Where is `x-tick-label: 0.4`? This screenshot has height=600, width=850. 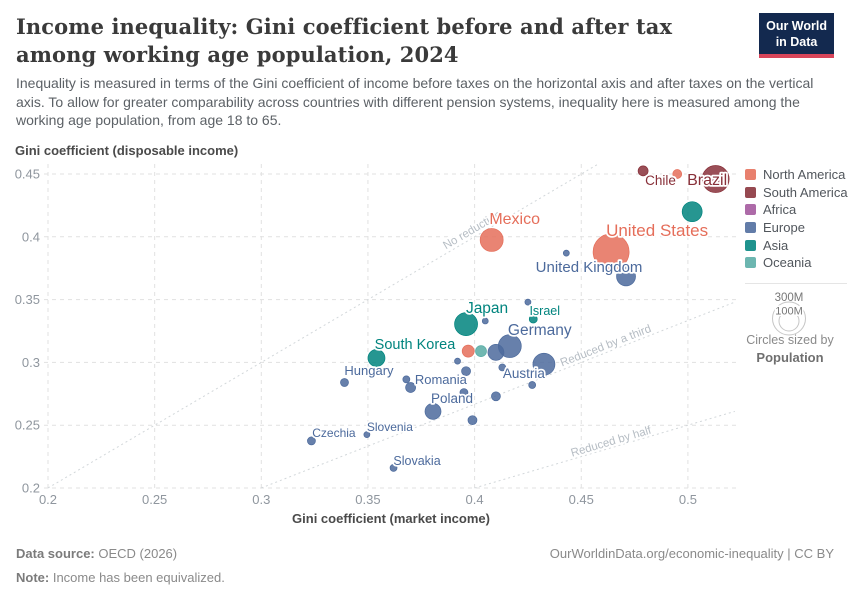 x-tick-label: 0.4 is located at coordinates (475, 499).